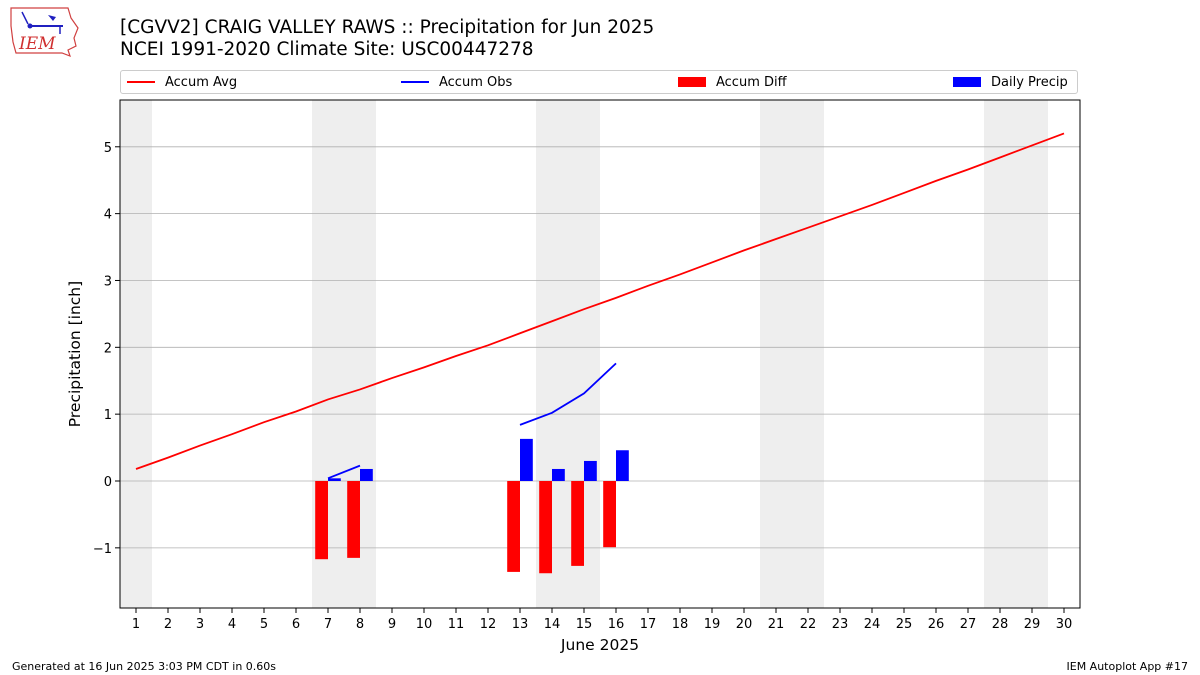  What do you see at coordinates (168, 624) in the screenshot?
I see `x-tick-label: 2` at bounding box center [168, 624].